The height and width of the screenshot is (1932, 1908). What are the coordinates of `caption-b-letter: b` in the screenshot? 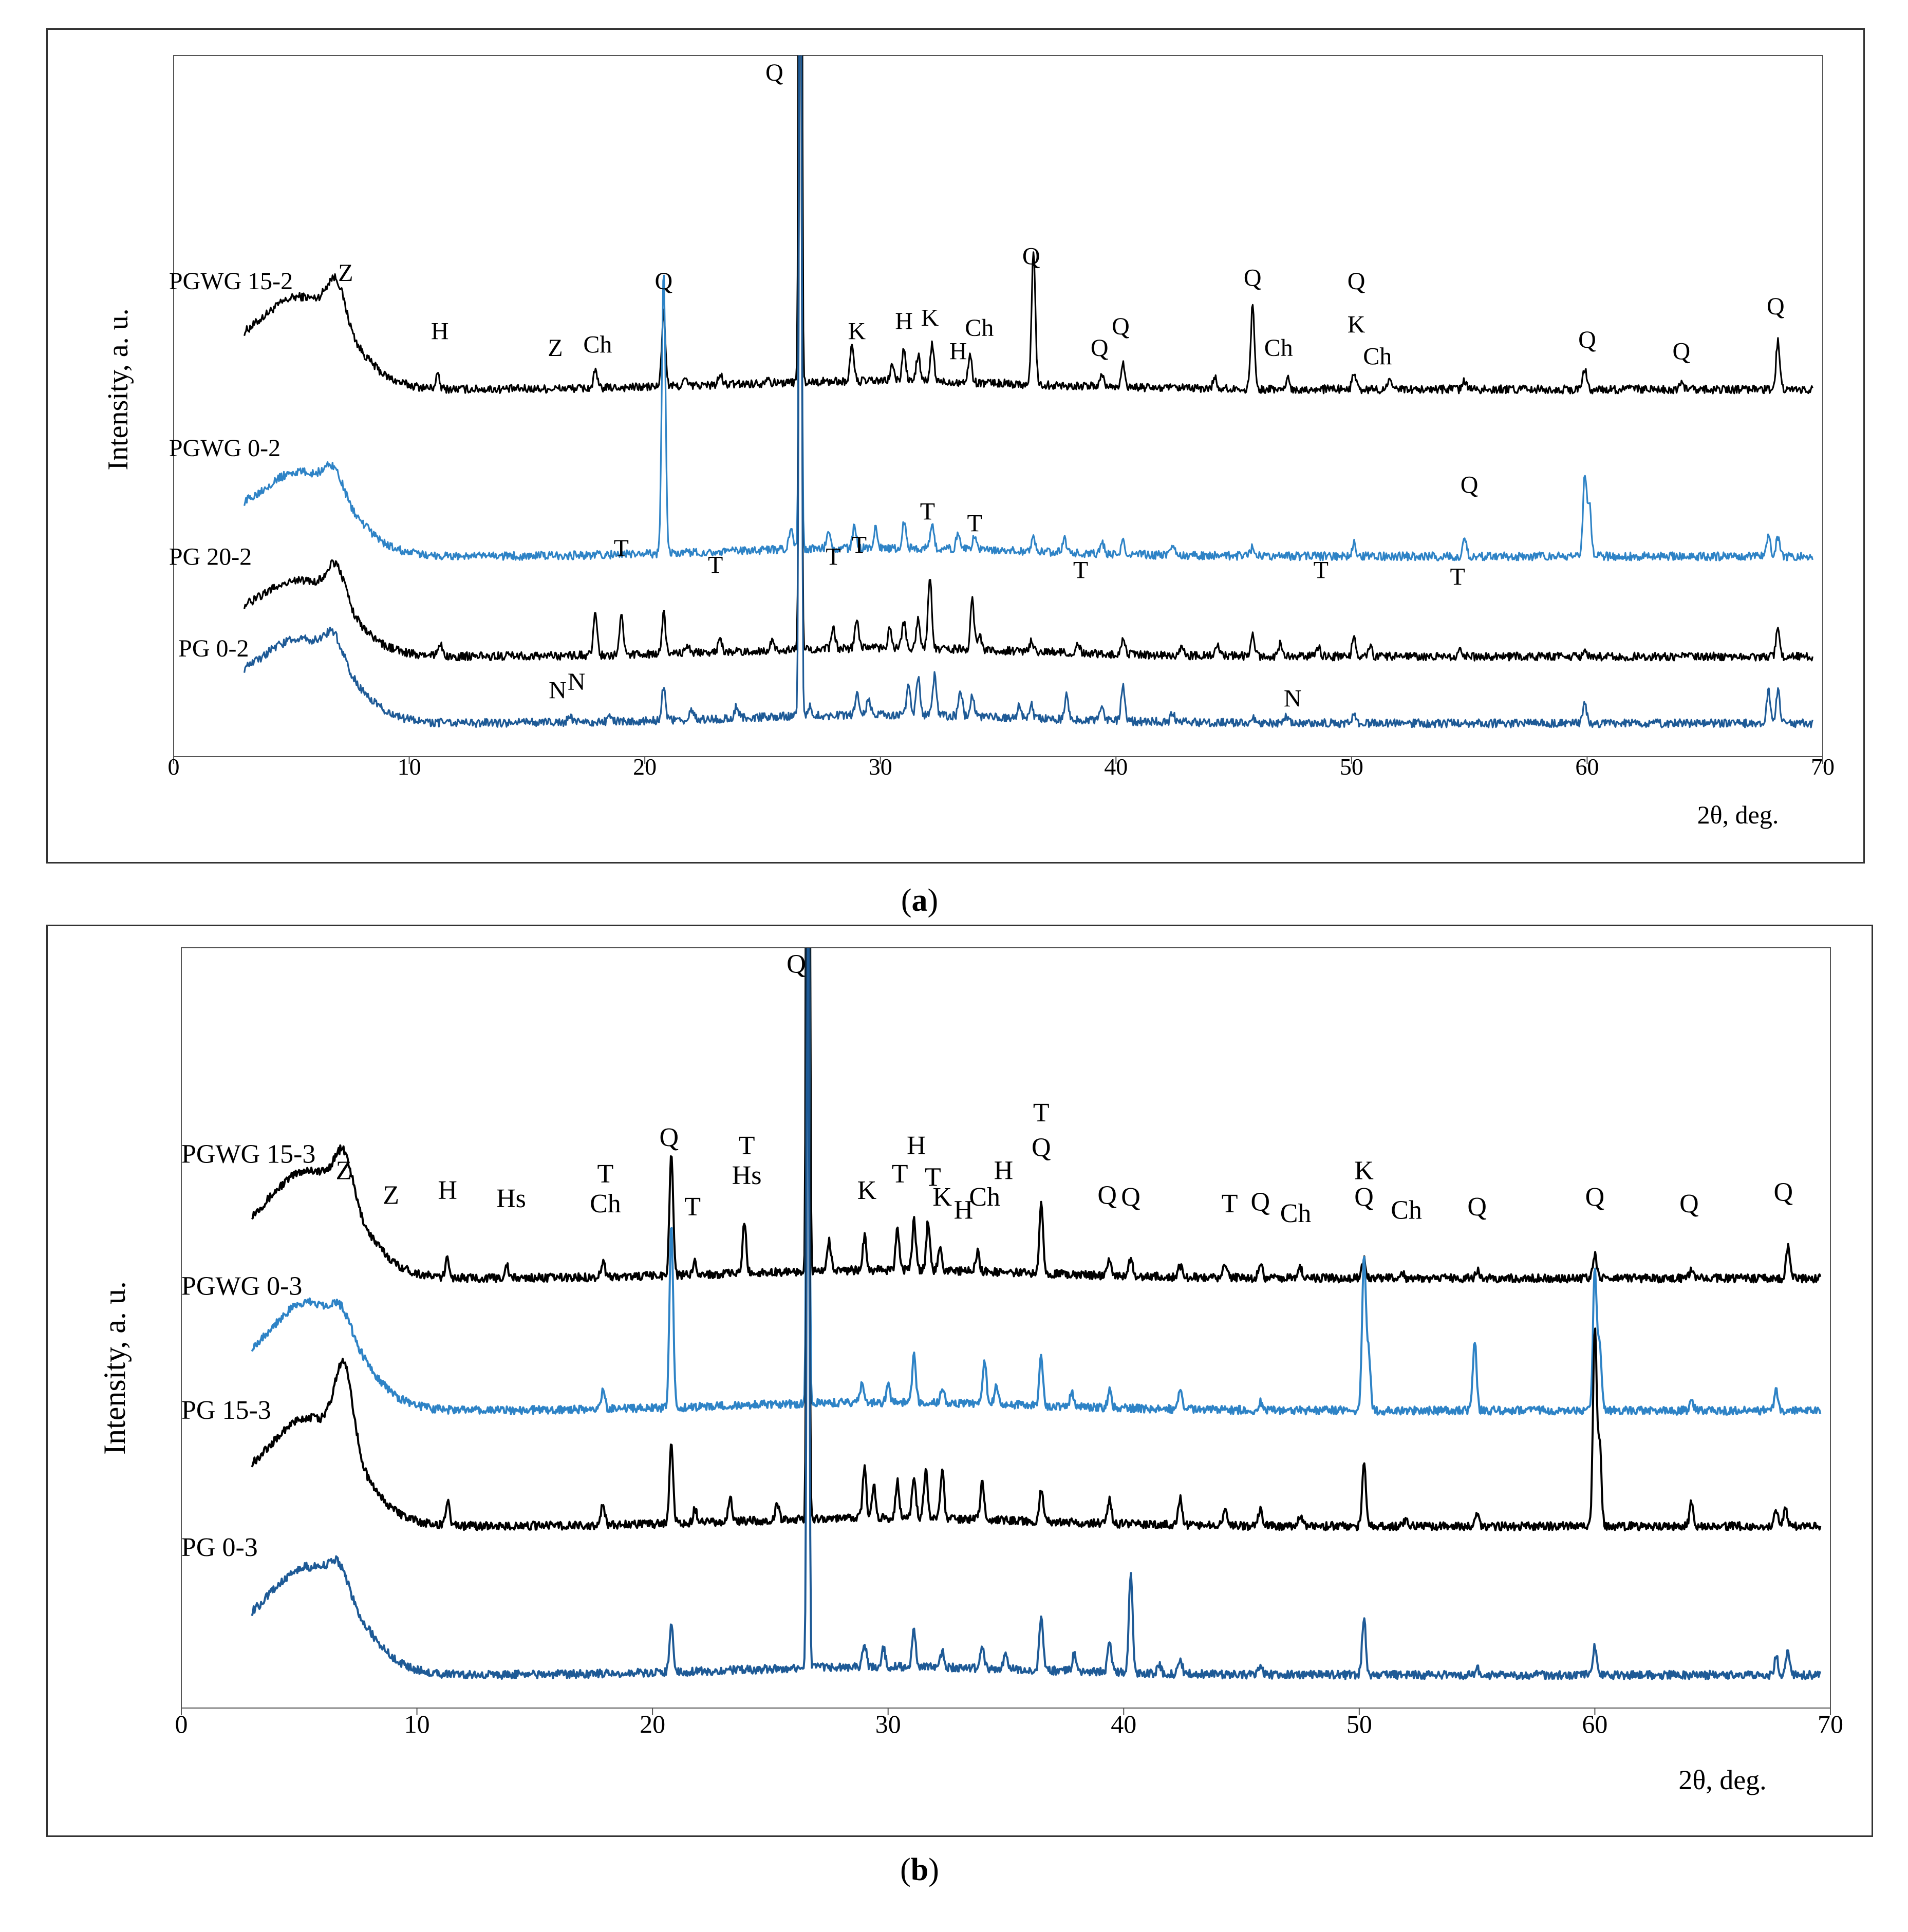 It's located at (919, 1869).